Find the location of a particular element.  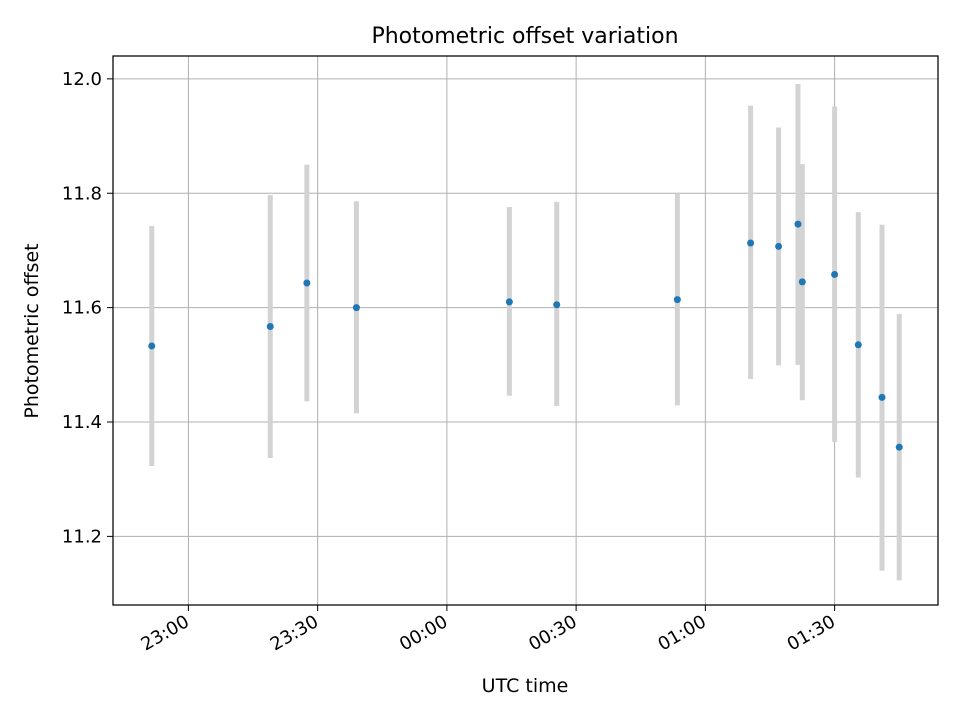

y-tick-label: 11.6 is located at coordinates (82, 308).